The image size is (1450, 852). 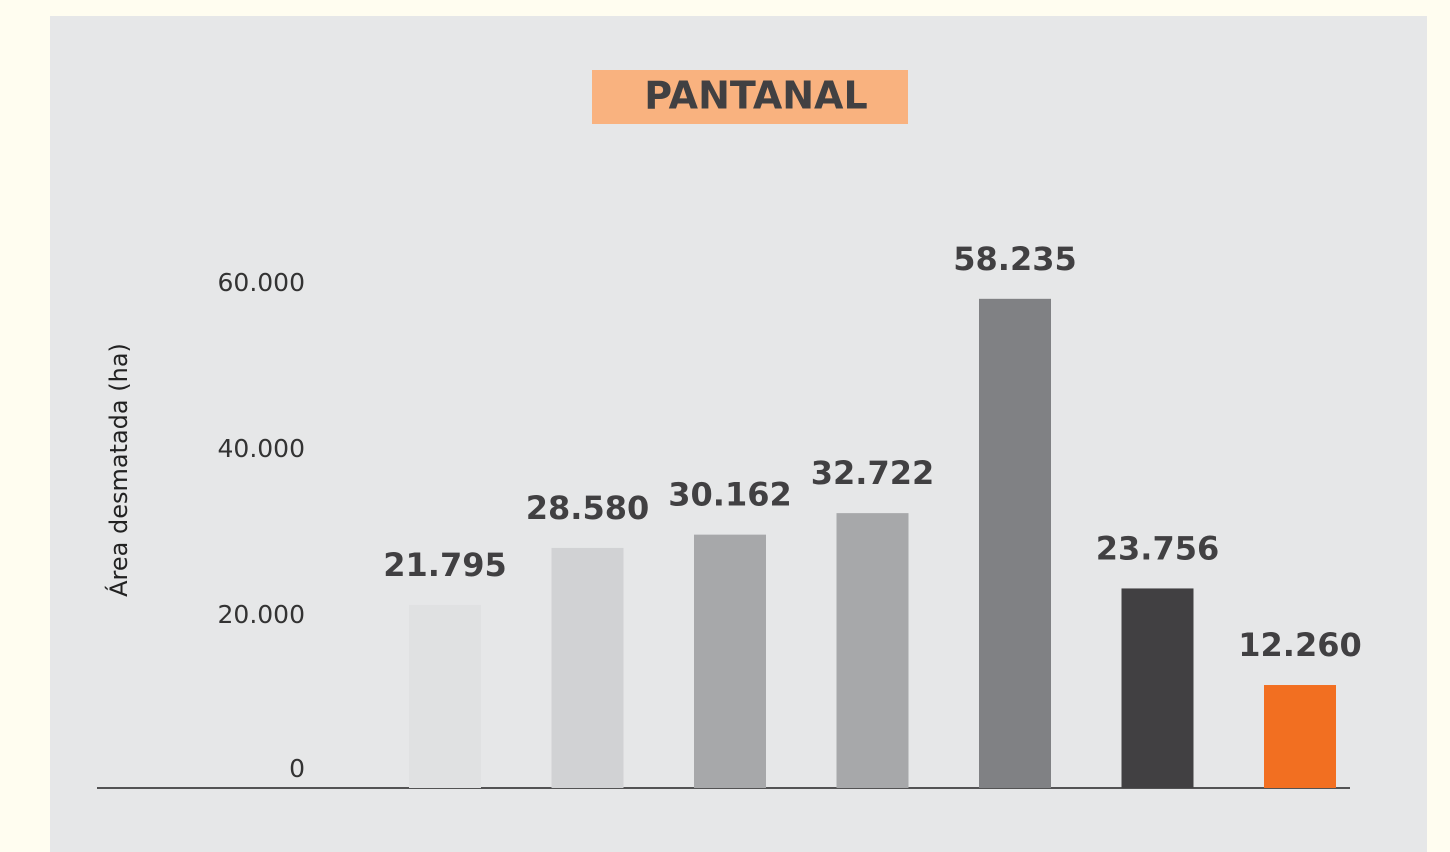 I want to click on value-label: 32.722, so click(x=872, y=473).